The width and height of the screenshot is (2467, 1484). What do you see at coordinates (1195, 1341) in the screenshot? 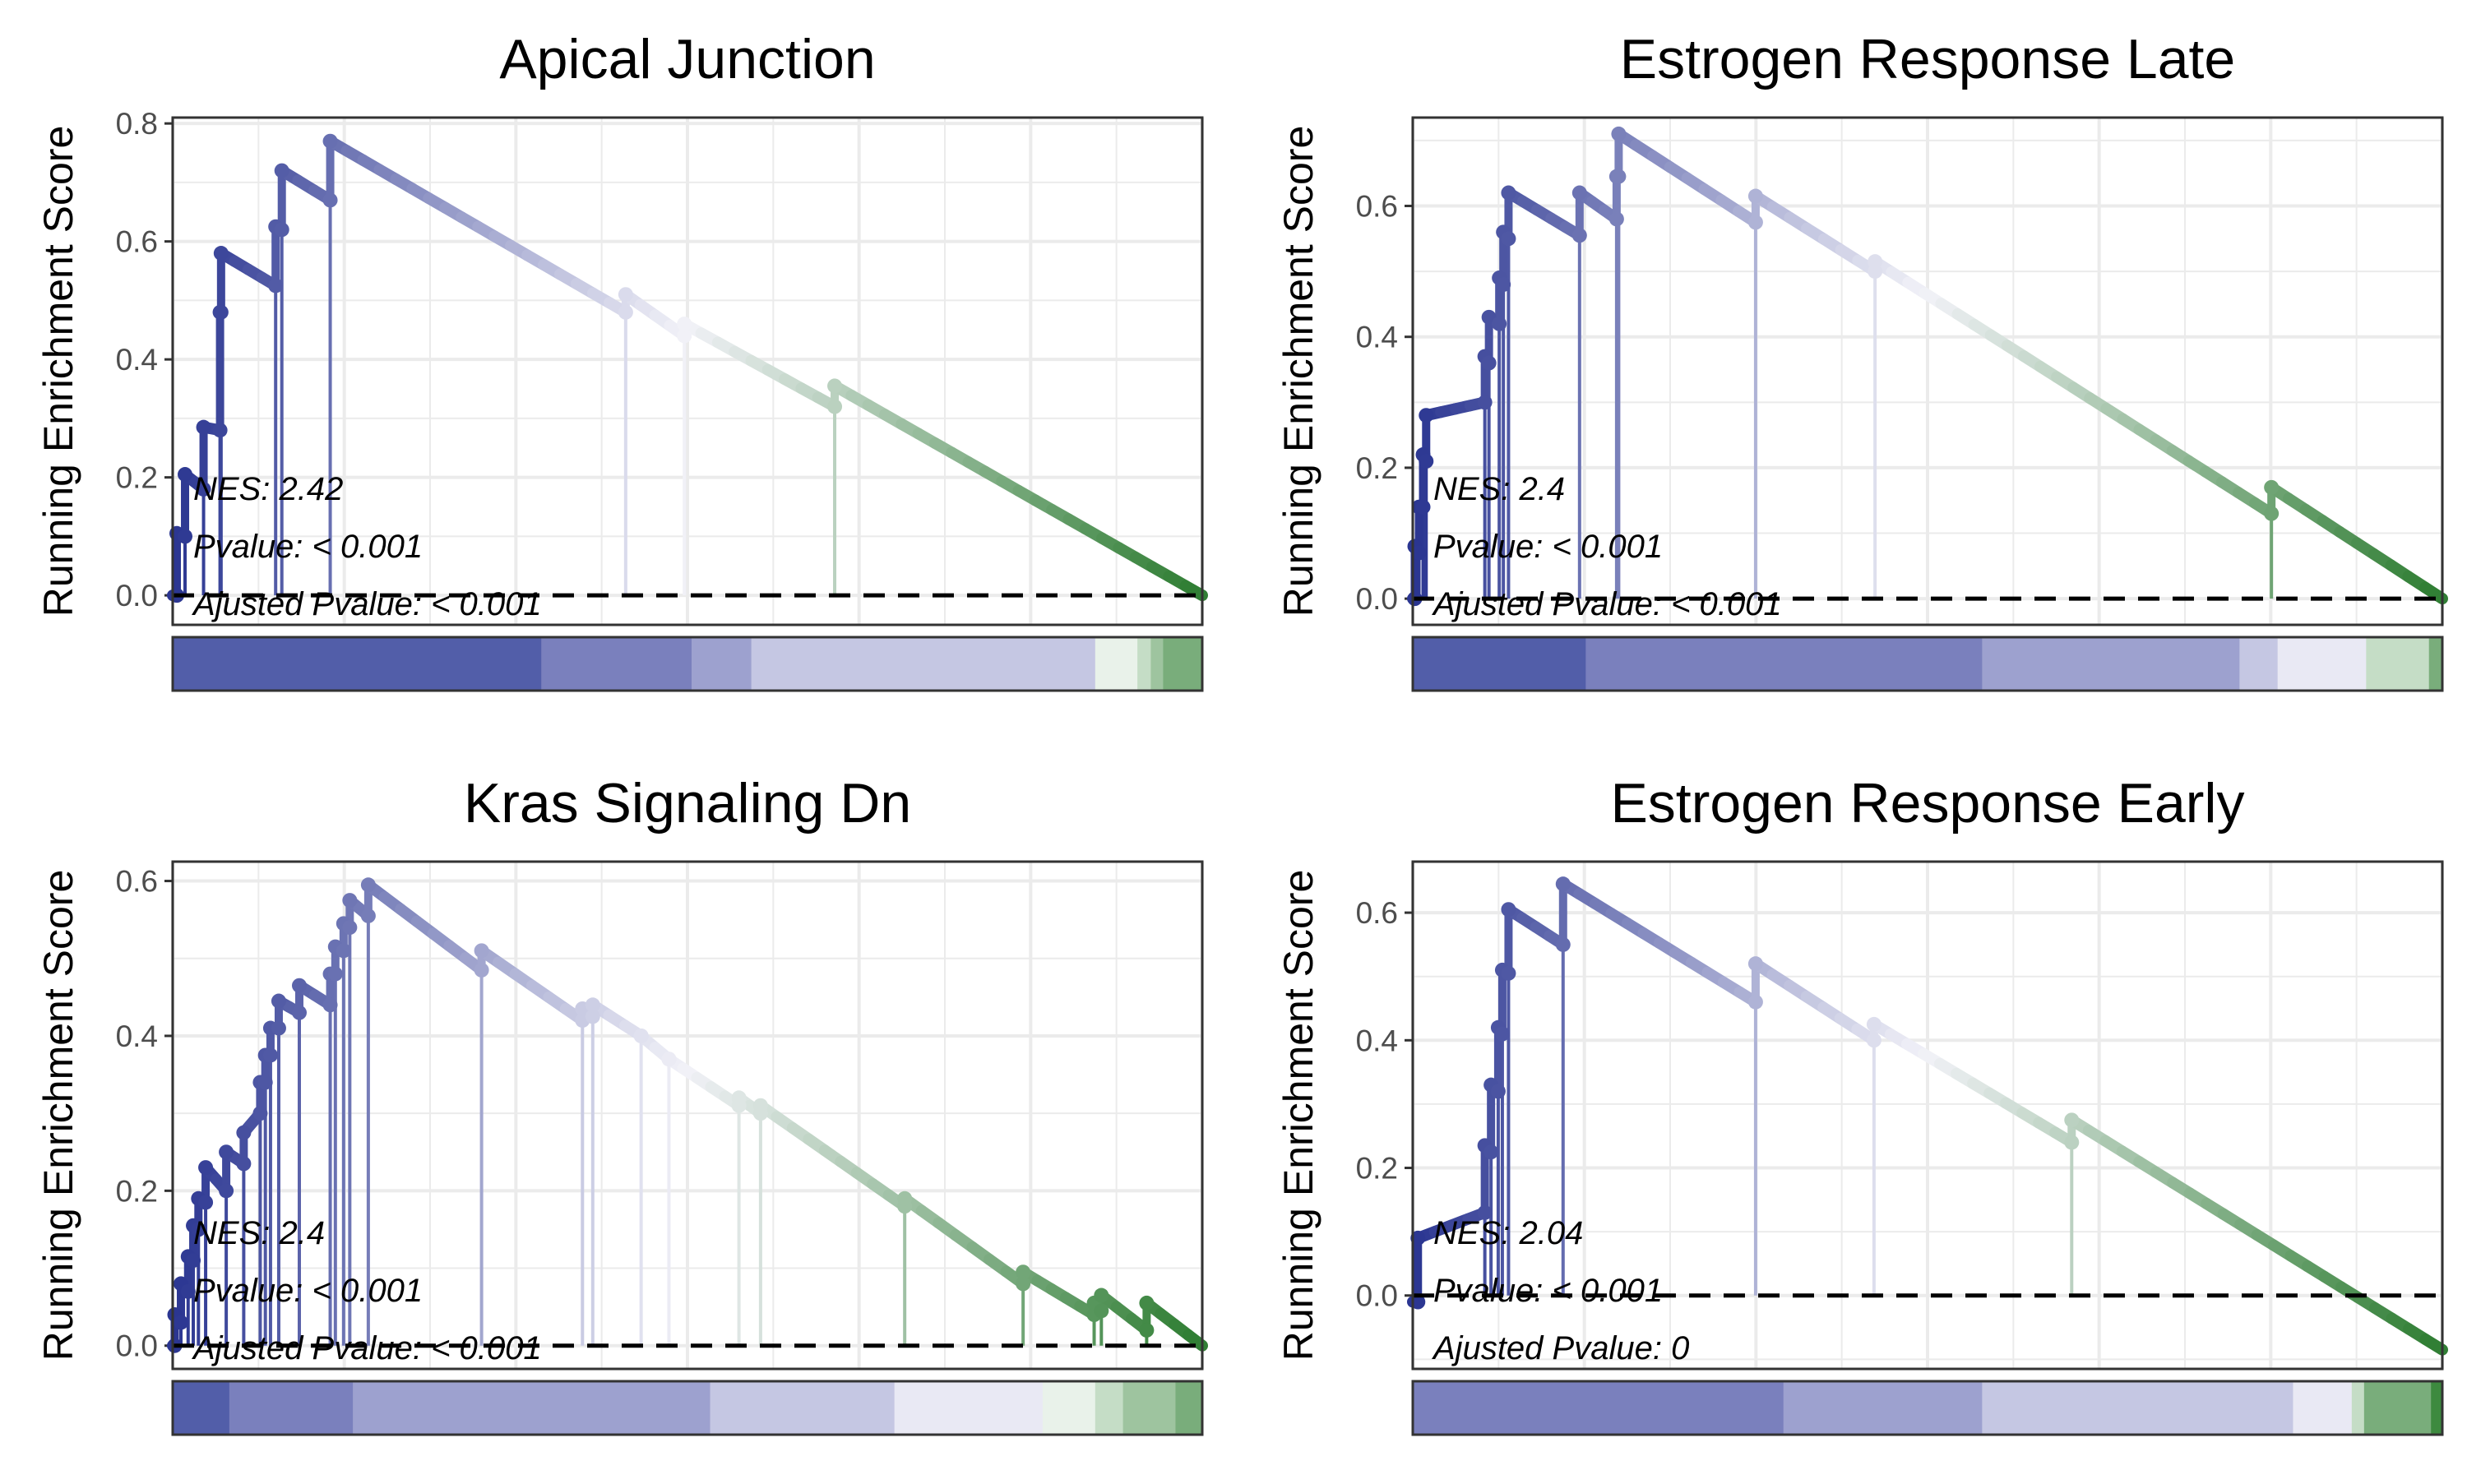
I see `curve-segment` at bounding box center [1195, 1341].